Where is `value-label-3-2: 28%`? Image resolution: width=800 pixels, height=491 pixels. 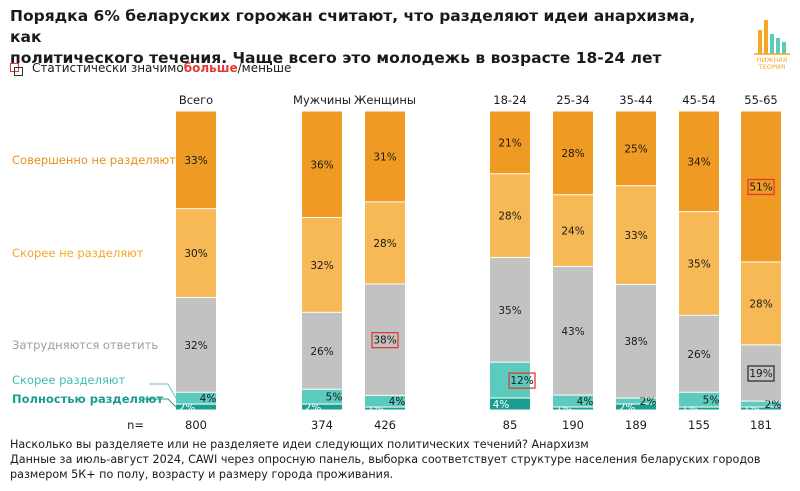 value-label-3-2: 28% is located at coordinates (384, 244).